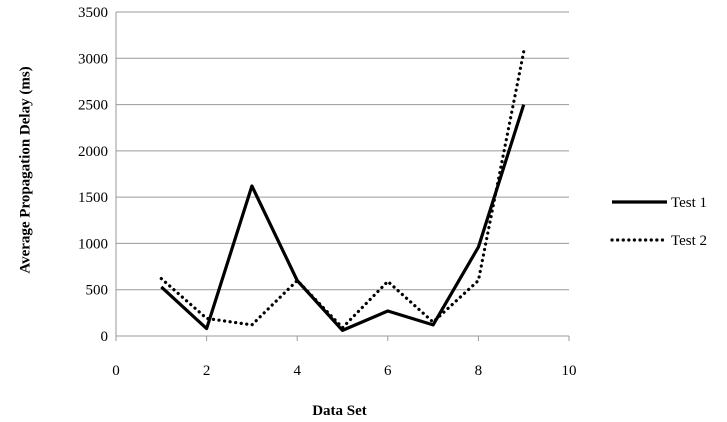  Describe the element at coordinates (689, 241) in the screenshot. I see `legend-label-test-2: Test 2` at that location.